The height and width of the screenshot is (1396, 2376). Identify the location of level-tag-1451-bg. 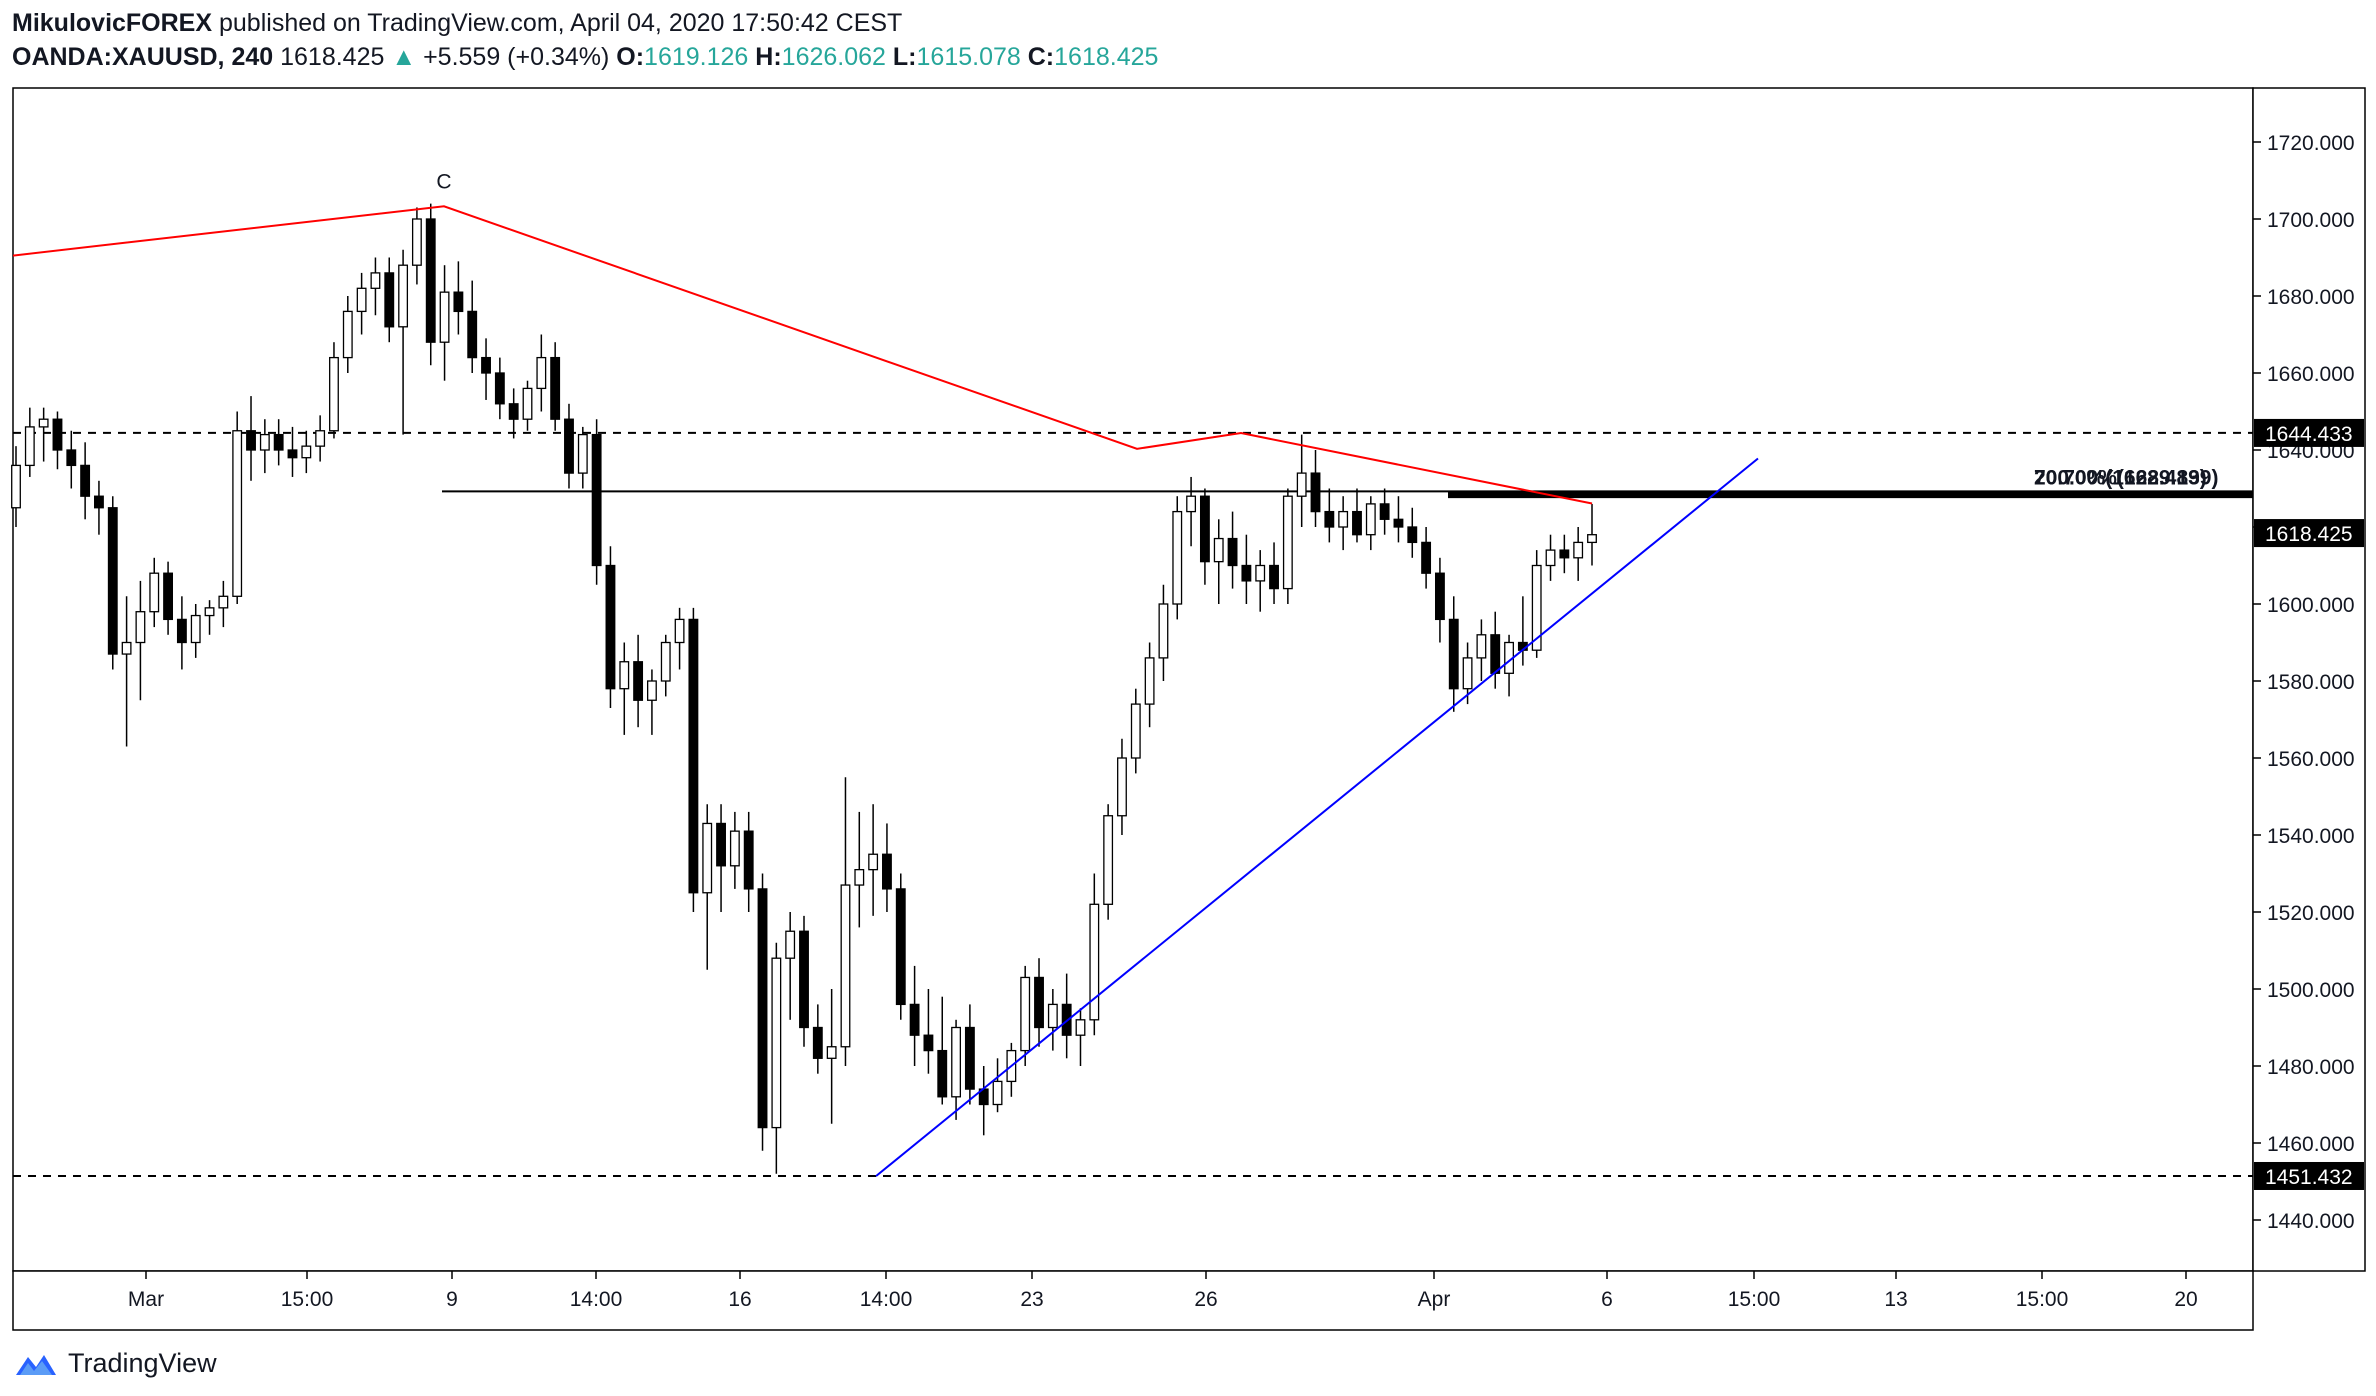
(2309, 1175).